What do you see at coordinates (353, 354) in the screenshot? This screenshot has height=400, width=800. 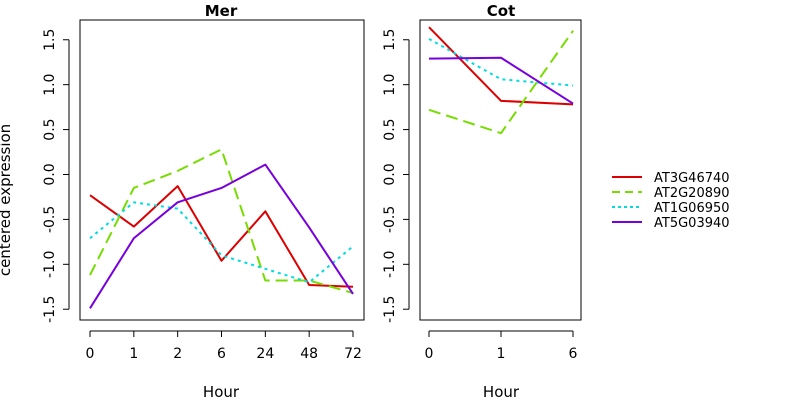 I see `x-tick-label: 72` at bounding box center [353, 354].